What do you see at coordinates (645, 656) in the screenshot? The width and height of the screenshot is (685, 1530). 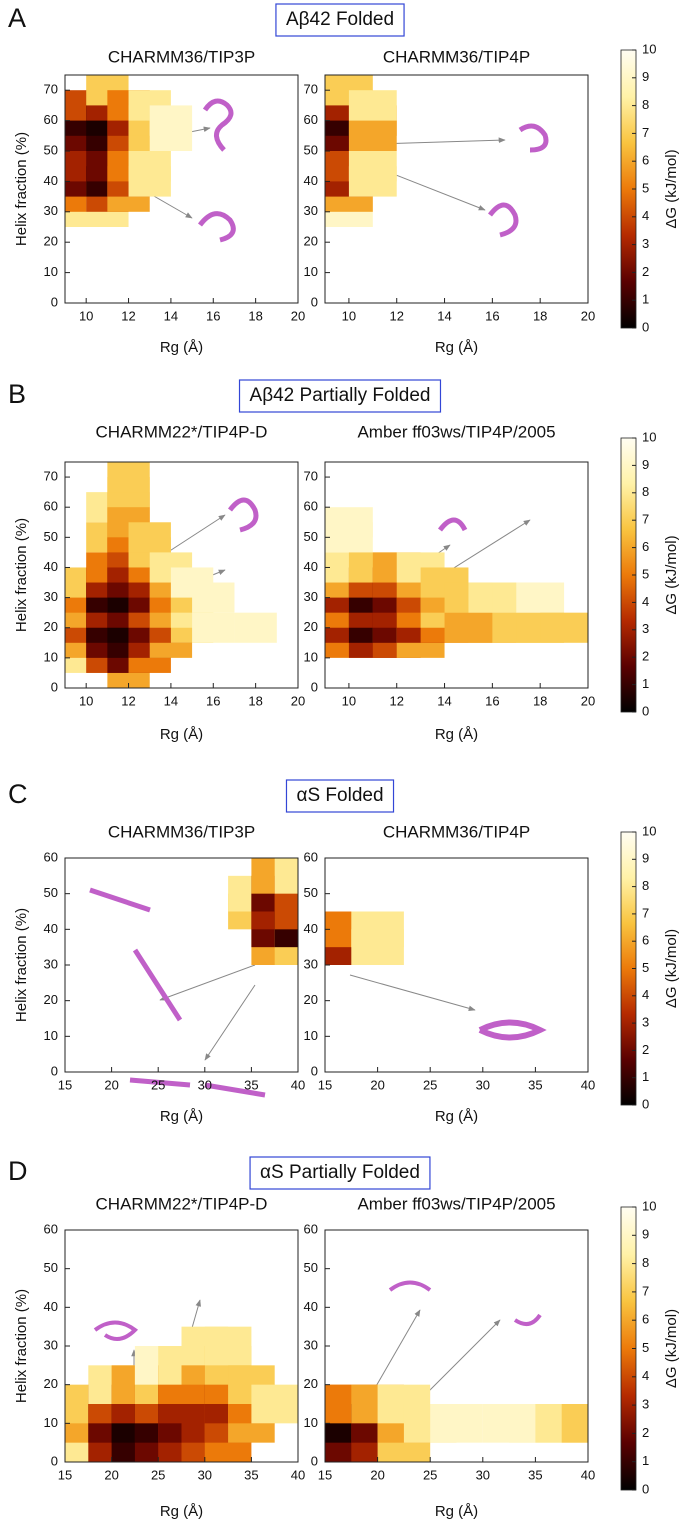 I see `colorbar-tick-label: 2` at bounding box center [645, 656].